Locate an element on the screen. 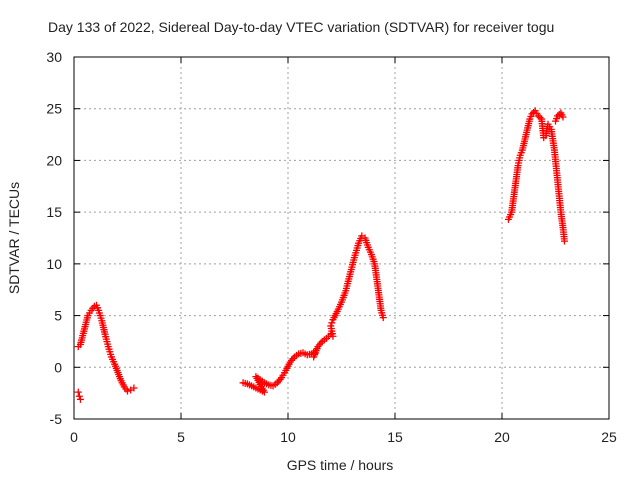 The width and height of the screenshot is (640, 480). x-tick-label: 15 is located at coordinates (395, 437).